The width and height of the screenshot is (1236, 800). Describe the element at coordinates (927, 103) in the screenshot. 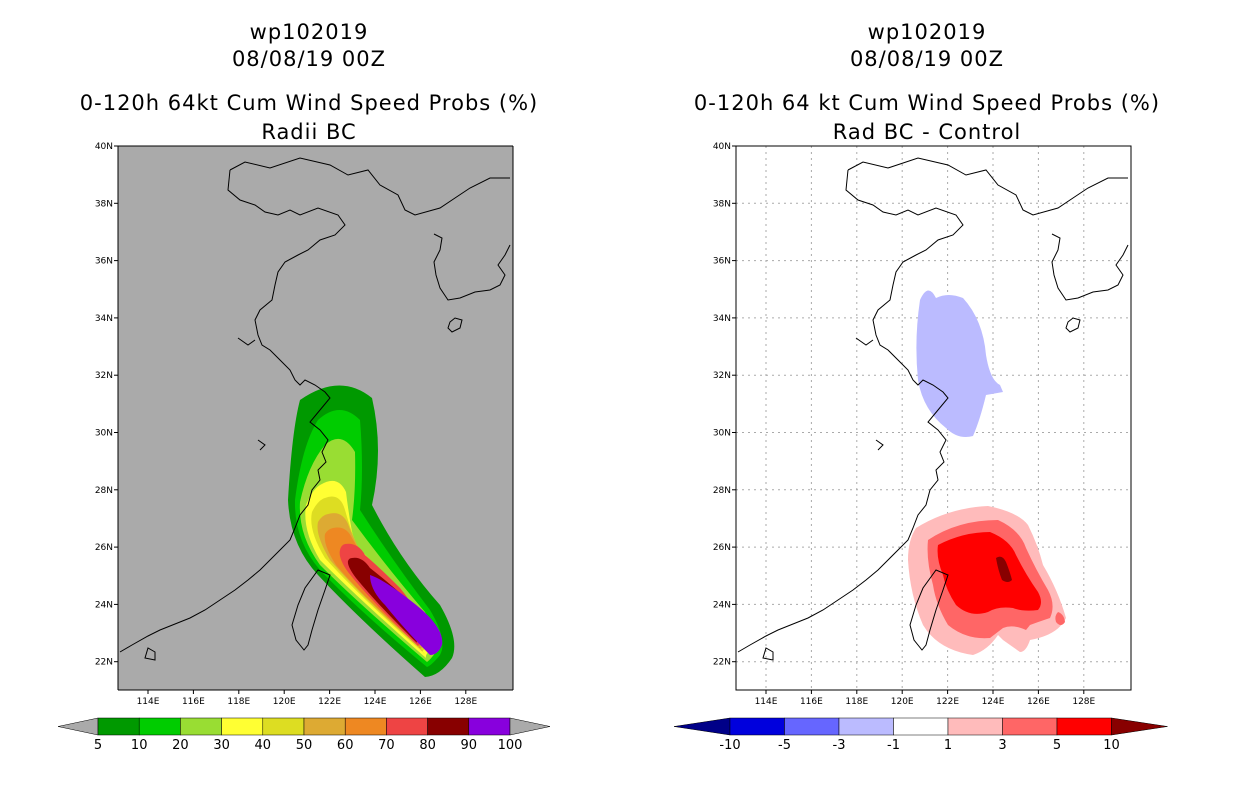

I see `product-title: 0-120h 64 kt Cum Wind Speed Probs (%)` at that location.